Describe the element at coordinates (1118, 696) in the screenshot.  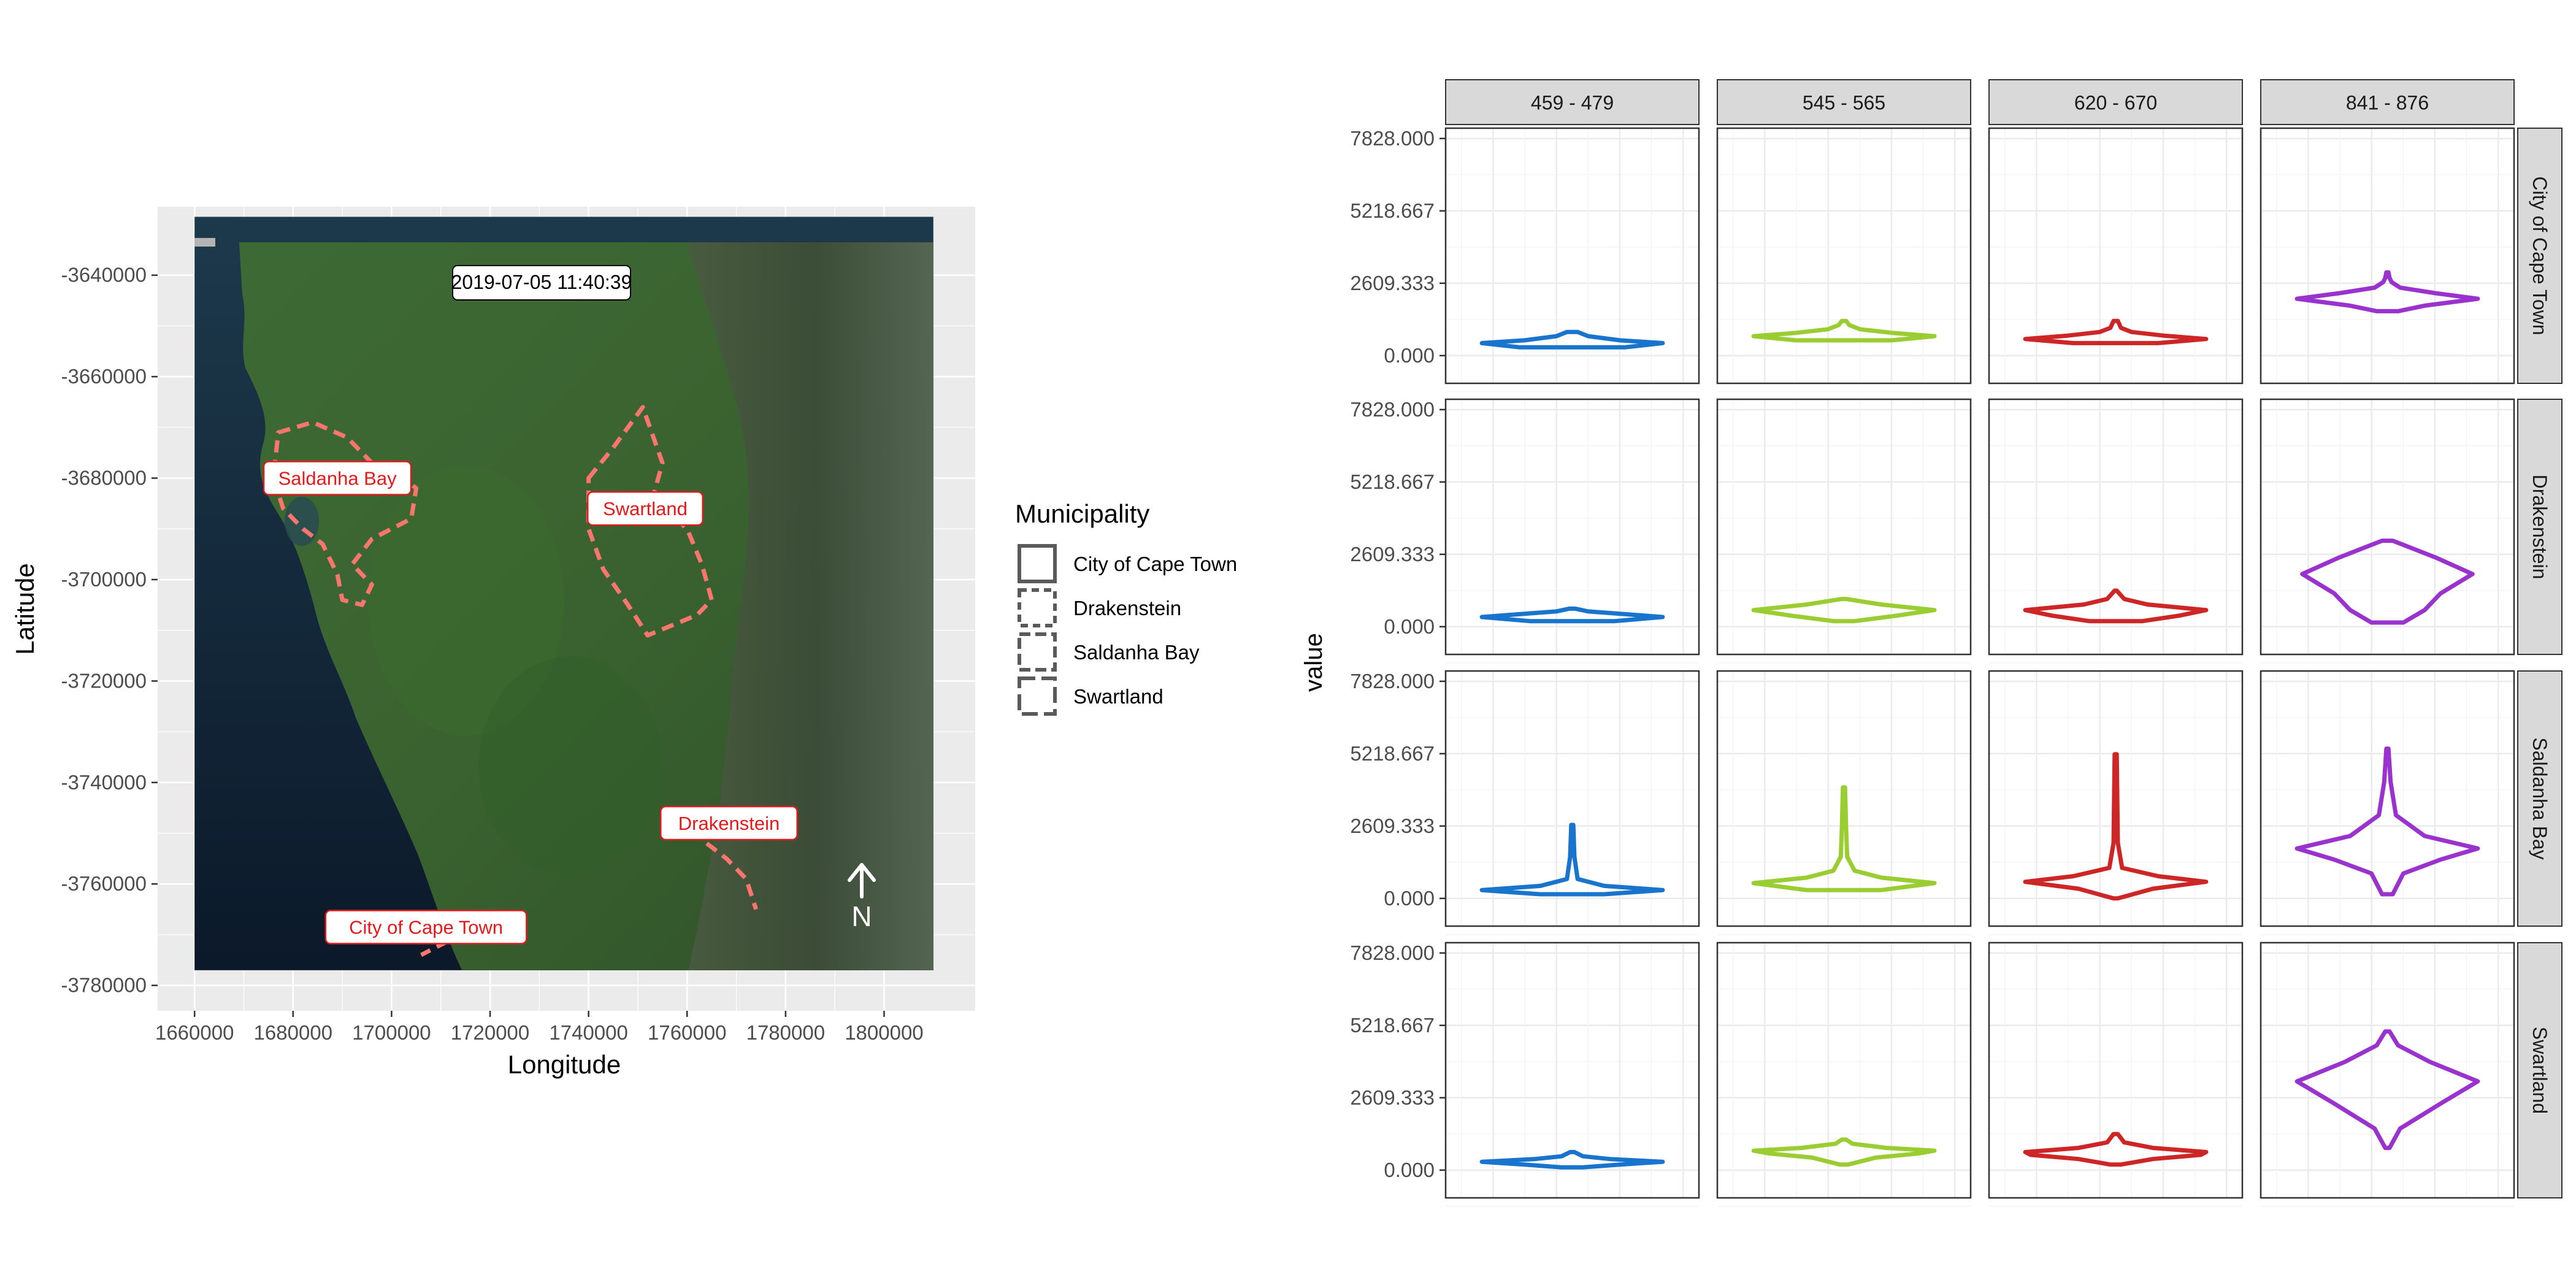
I see `legend-item-label: Swartland` at that location.